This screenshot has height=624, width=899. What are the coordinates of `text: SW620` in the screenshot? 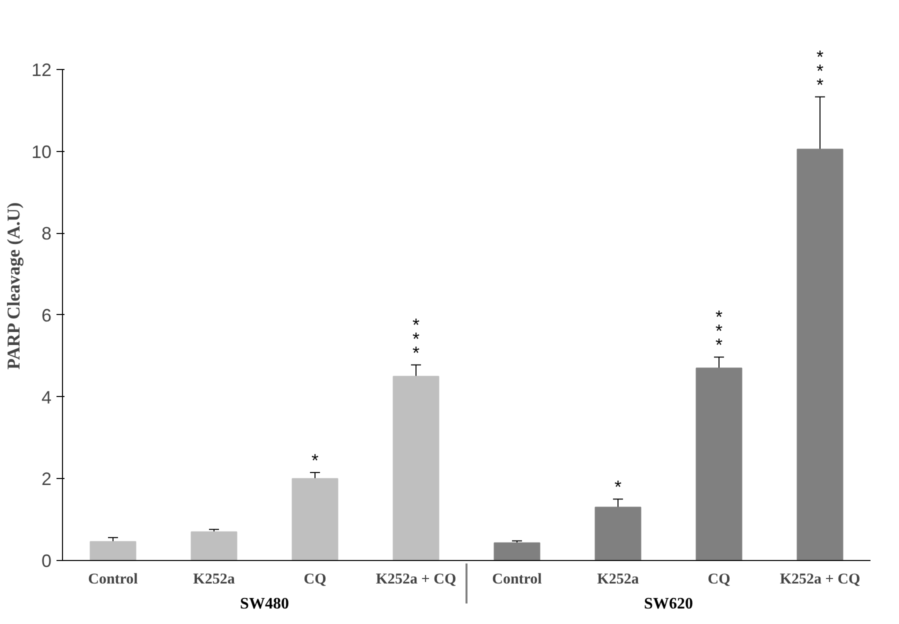 It's located at (668, 604).